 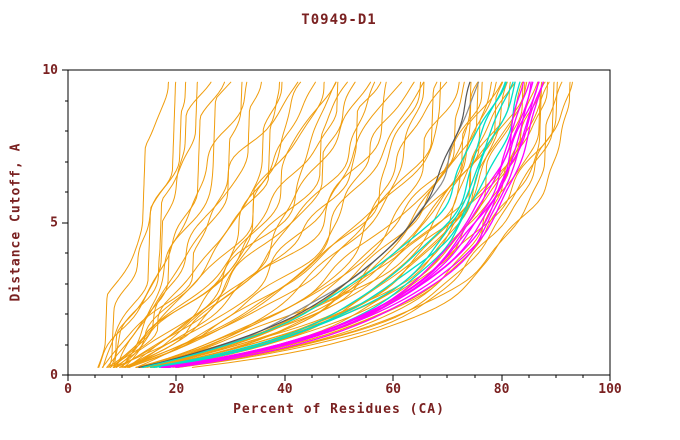 I want to click on x-tick-label: 100, so click(x=610, y=389).